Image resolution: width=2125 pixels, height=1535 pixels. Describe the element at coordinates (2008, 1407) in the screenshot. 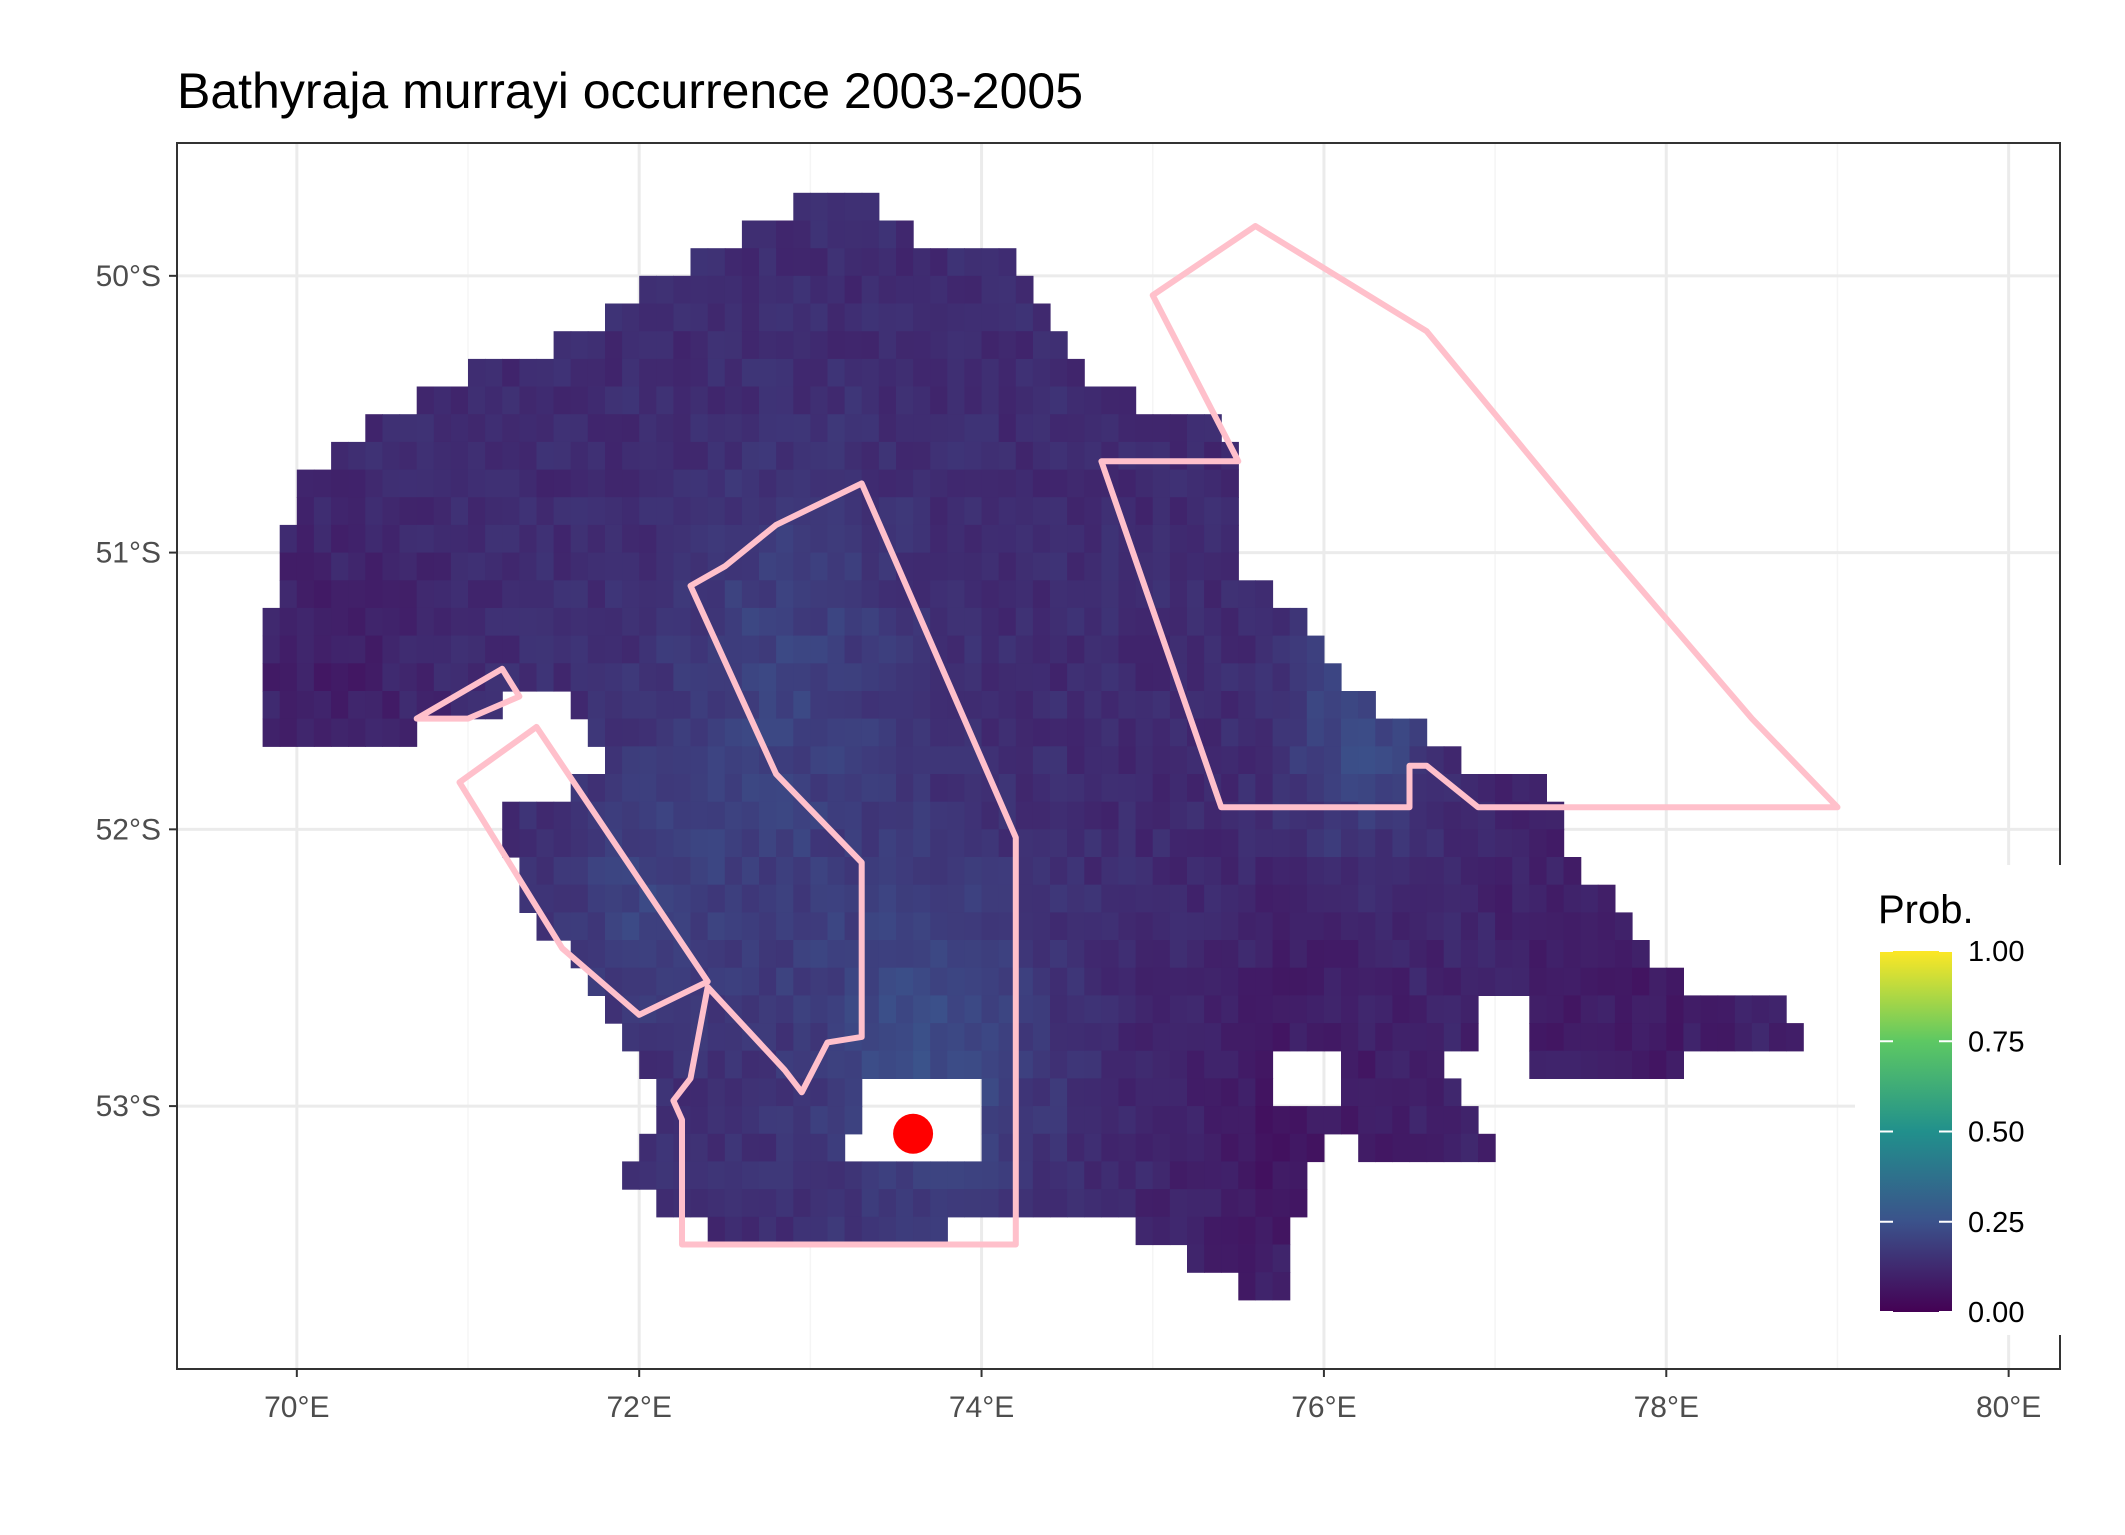

I see `x-tick-label: 80°E` at that location.